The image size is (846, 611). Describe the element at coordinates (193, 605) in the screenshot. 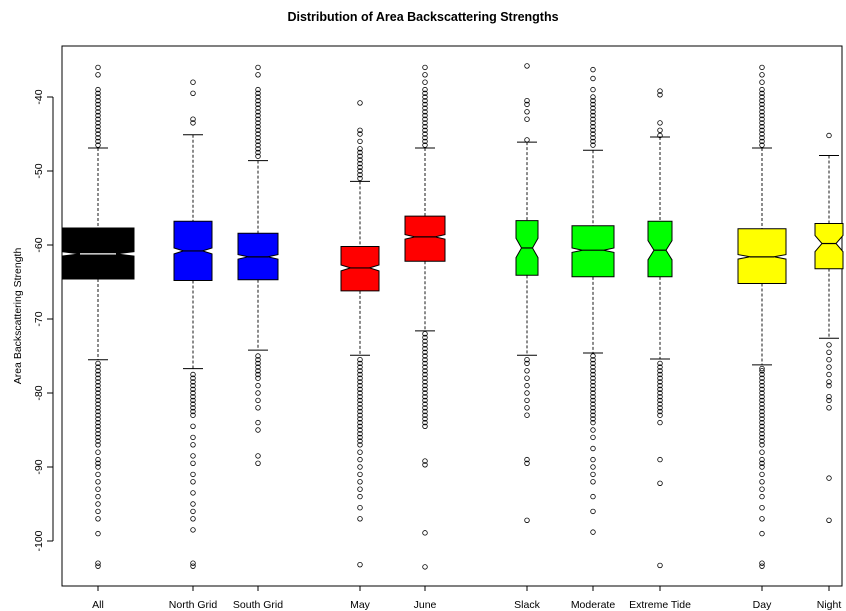

I see `x-tick-label: North Grid` at that location.